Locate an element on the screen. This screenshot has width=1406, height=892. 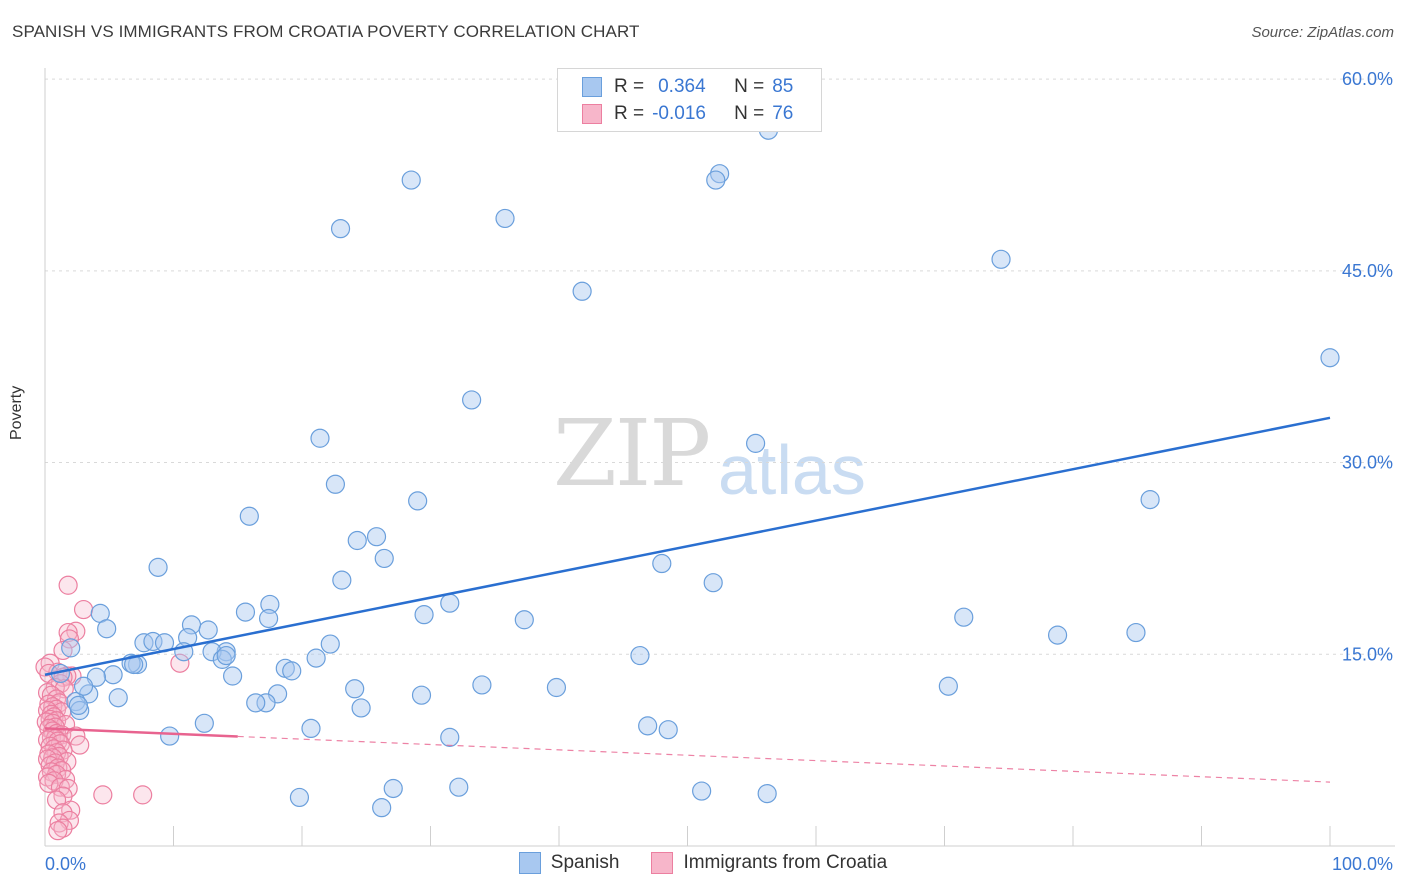
croatia-n-label: N = is located at coordinates (749, 113).